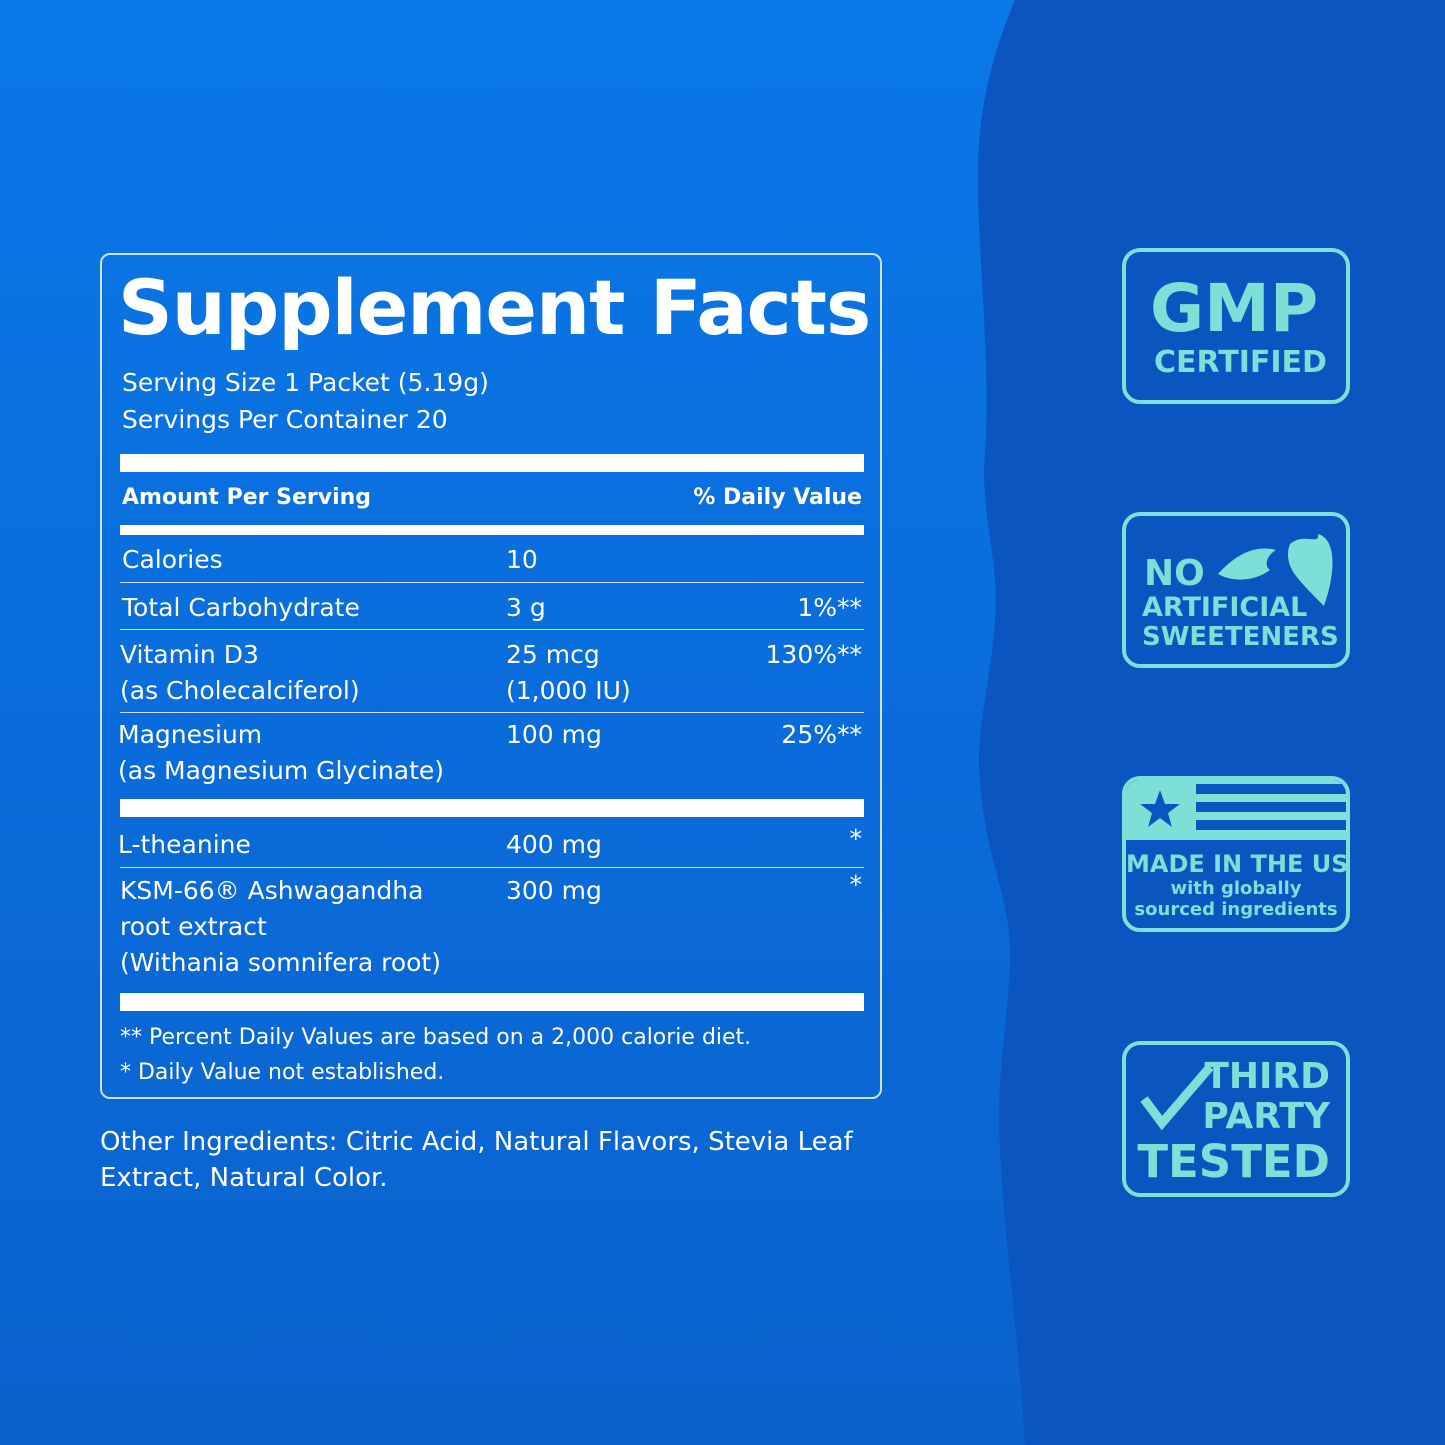 Image resolution: width=1445 pixels, height=1445 pixels. Describe the element at coordinates (1240, 637) in the screenshot. I see `badge-text: SWEETENERS` at that location.